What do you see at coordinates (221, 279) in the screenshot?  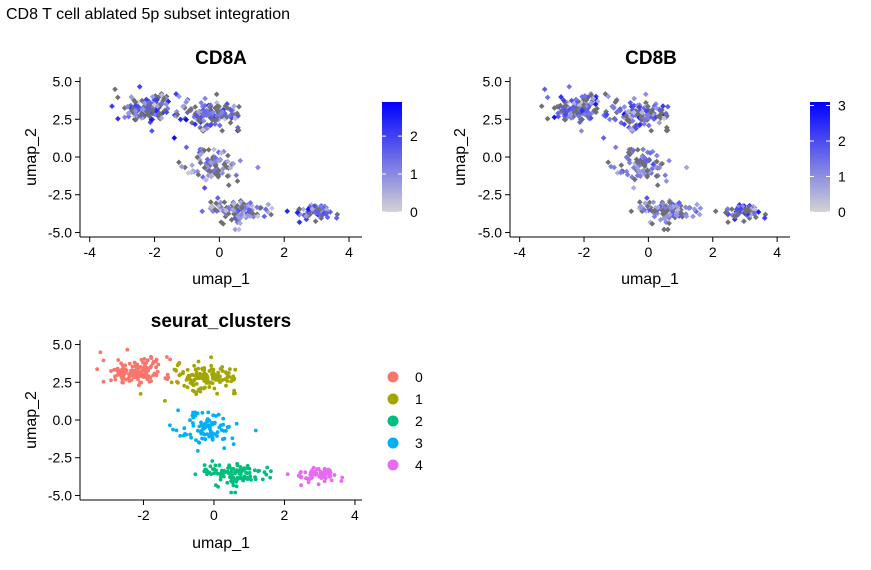 I see `x-axis-label-cd8a: umap_1` at bounding box center [221, 279].